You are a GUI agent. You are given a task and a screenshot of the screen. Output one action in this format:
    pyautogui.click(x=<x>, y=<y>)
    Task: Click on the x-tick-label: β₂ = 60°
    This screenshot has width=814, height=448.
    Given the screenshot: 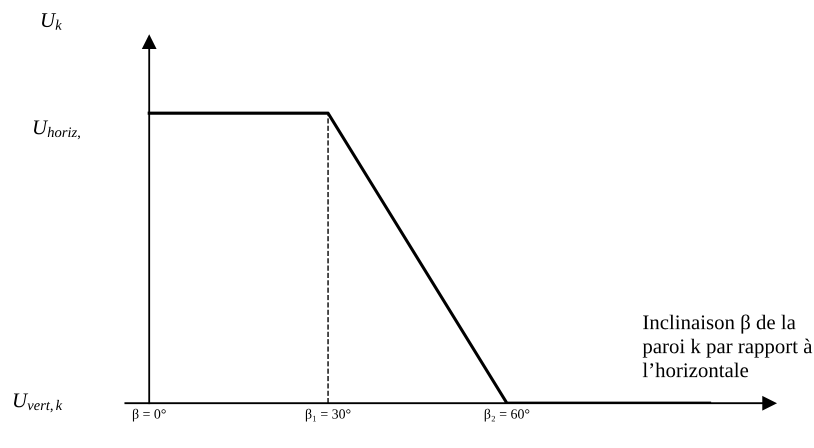 What is the action you would take?
    pyautogui.click(x=507, y=415)
    